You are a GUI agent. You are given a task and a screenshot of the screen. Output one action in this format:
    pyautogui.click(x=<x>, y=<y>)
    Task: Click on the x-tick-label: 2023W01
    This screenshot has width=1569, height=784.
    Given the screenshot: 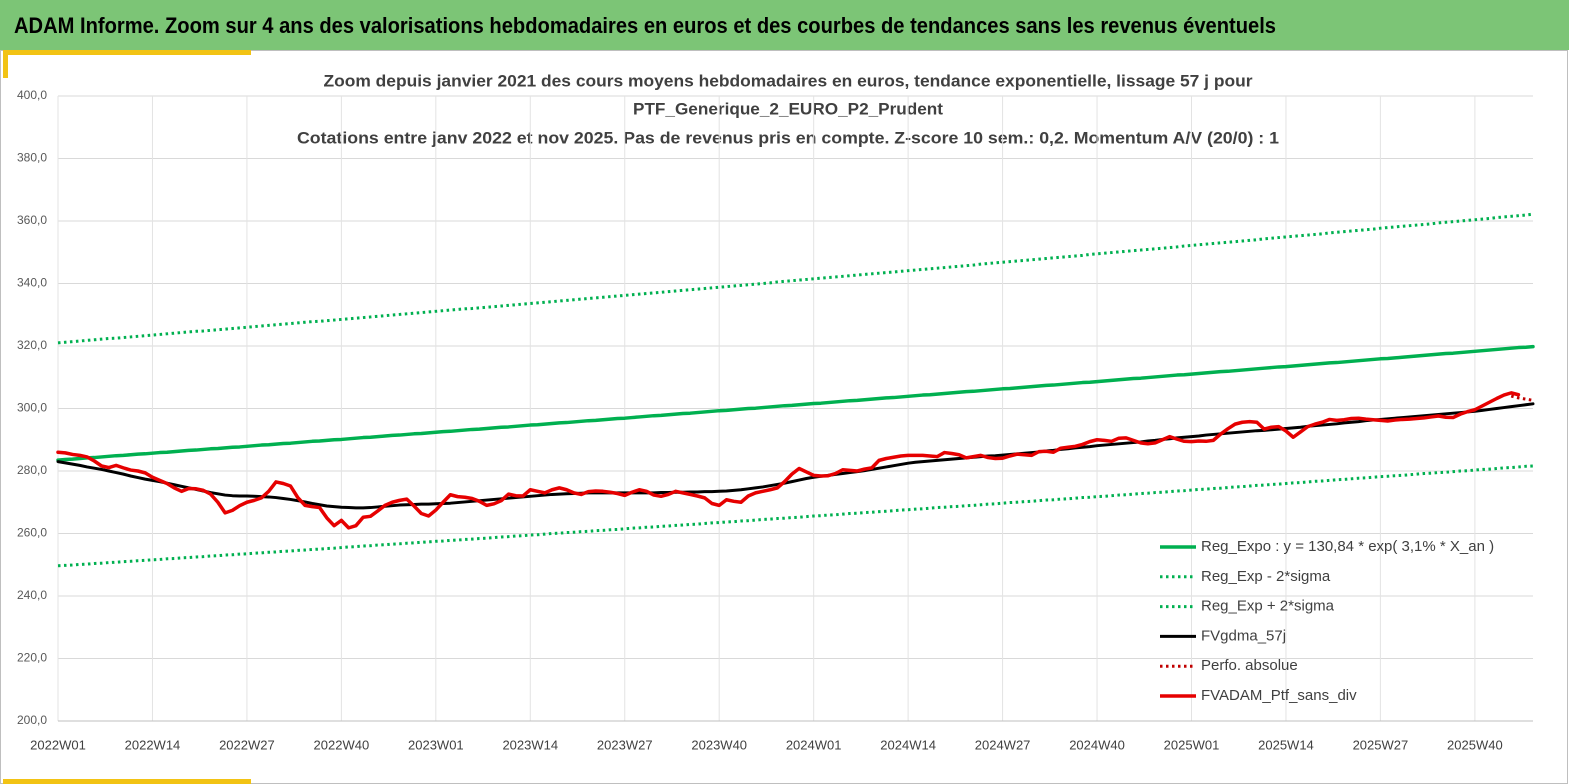 What is the action you would take?
    pyautogui.click(x=436, y=744)
    